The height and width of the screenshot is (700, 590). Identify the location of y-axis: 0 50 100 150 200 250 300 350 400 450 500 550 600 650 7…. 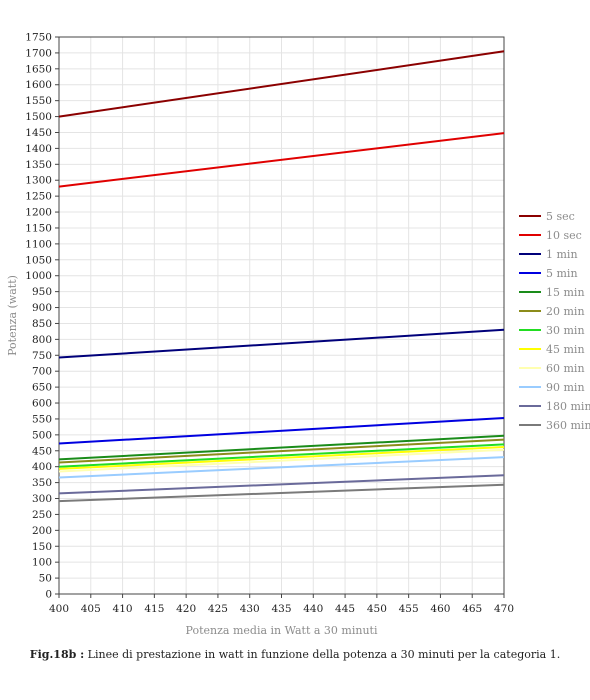
(42, 316).